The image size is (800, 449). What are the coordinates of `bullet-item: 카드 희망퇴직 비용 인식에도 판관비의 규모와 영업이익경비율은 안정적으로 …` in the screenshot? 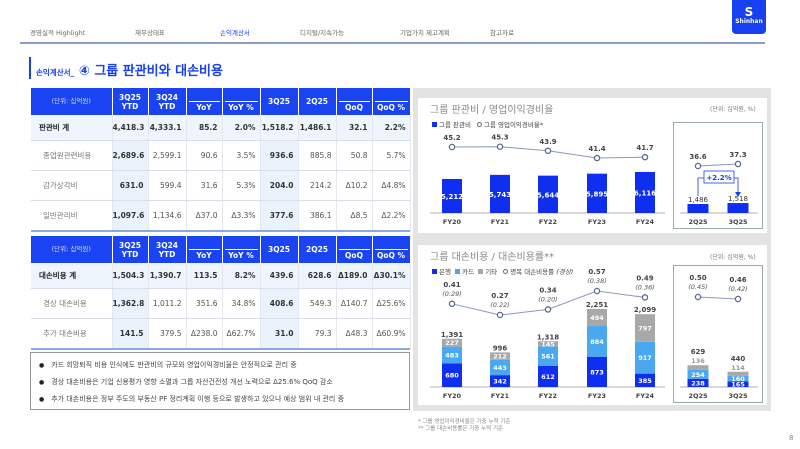 It's located at (220, 365).